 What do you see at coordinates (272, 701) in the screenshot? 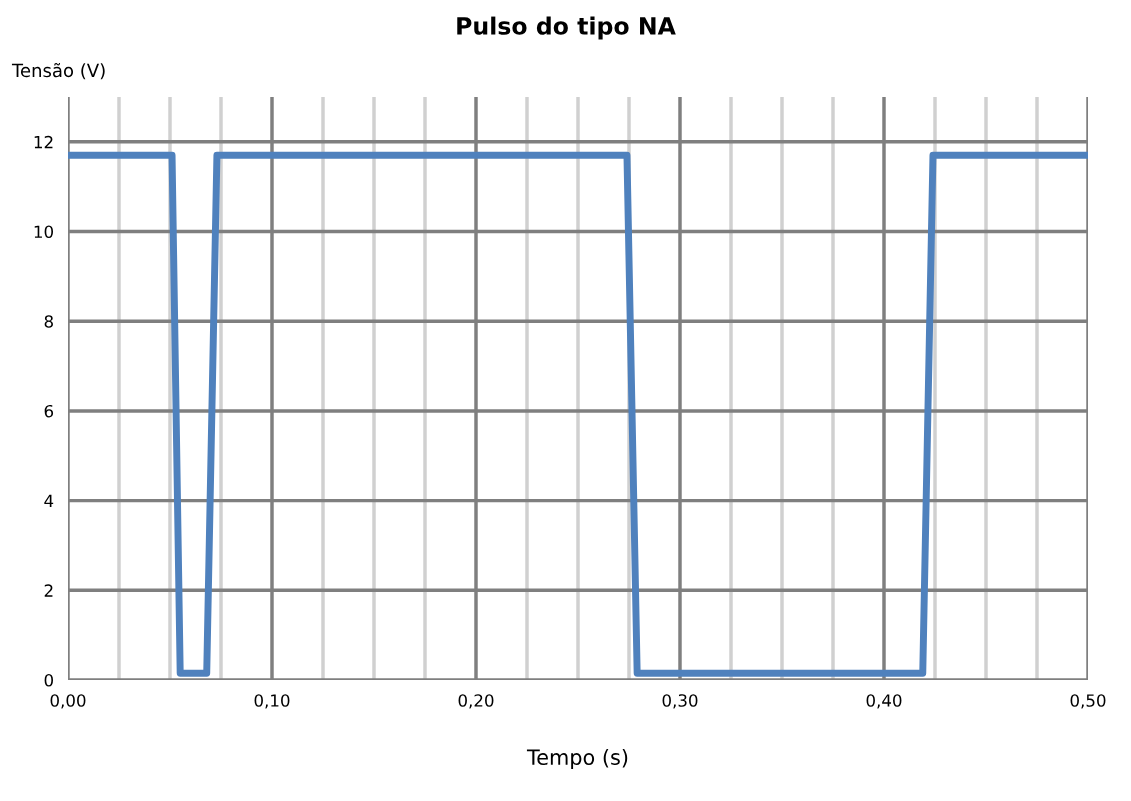
I see `x-tick-label: 0,10` at bounding box center [272, 701].